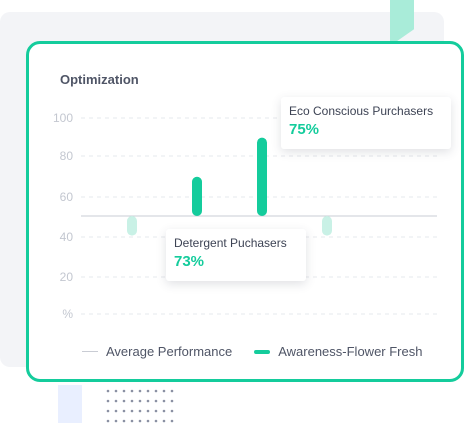 The image size is (470, 425). Describe the element at coordinates (169, 351) in the screenshot. I see `legend-label: Average Performance` at that location.